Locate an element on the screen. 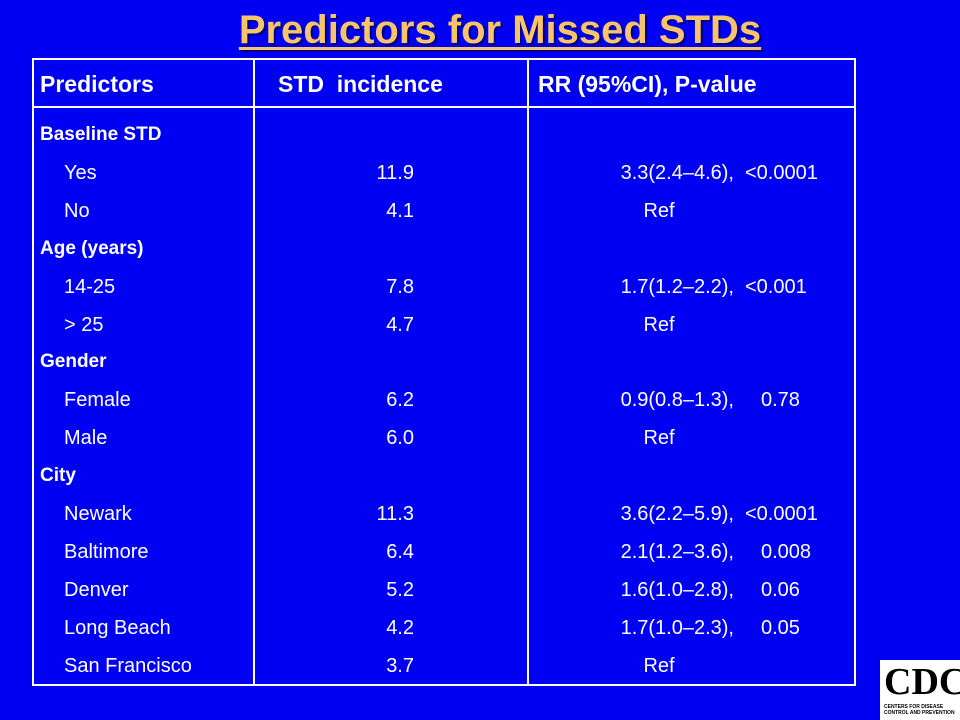  incidence-cell: 11.9 is located at coordinates (395, 172).